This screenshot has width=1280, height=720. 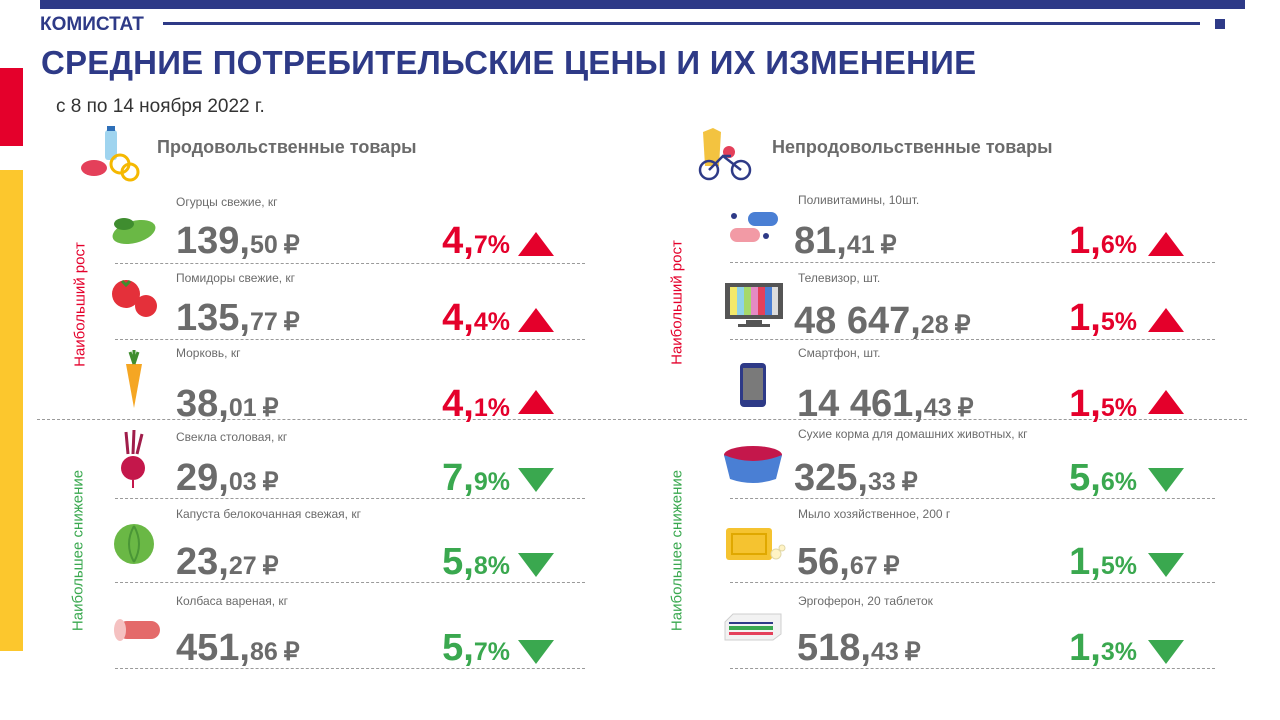 I want to click on smartphone-icon, so click(x=753, y=385).